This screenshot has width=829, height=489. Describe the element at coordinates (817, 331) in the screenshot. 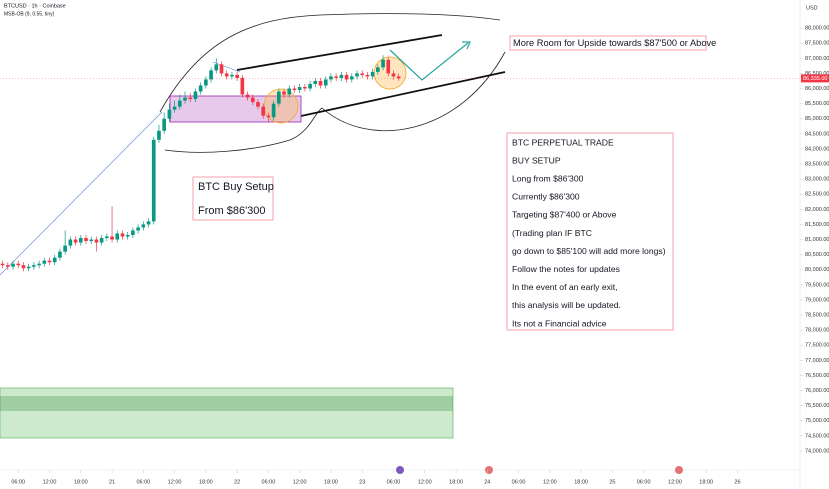

I see `y-tick-label: 78,000.00` at that location.